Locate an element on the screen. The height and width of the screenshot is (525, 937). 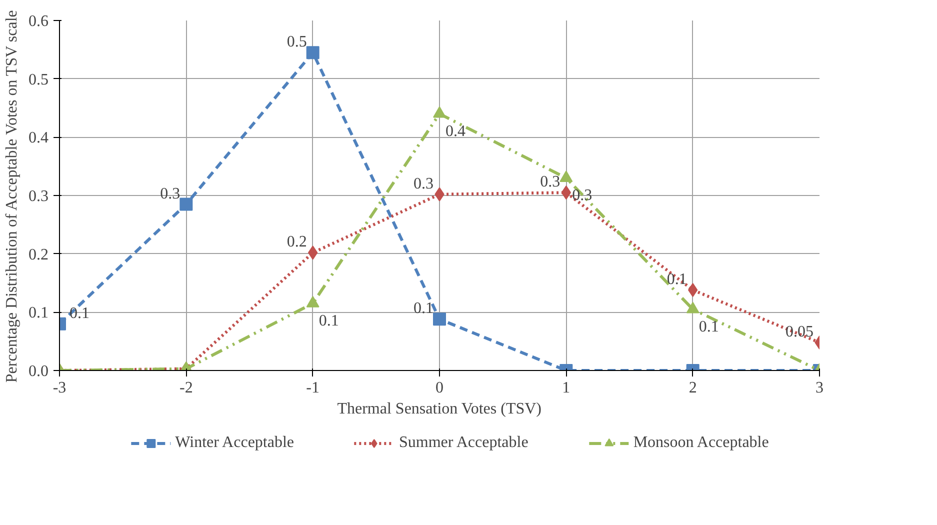
x-tick-label: -1 is located at coordinates (313, 388).